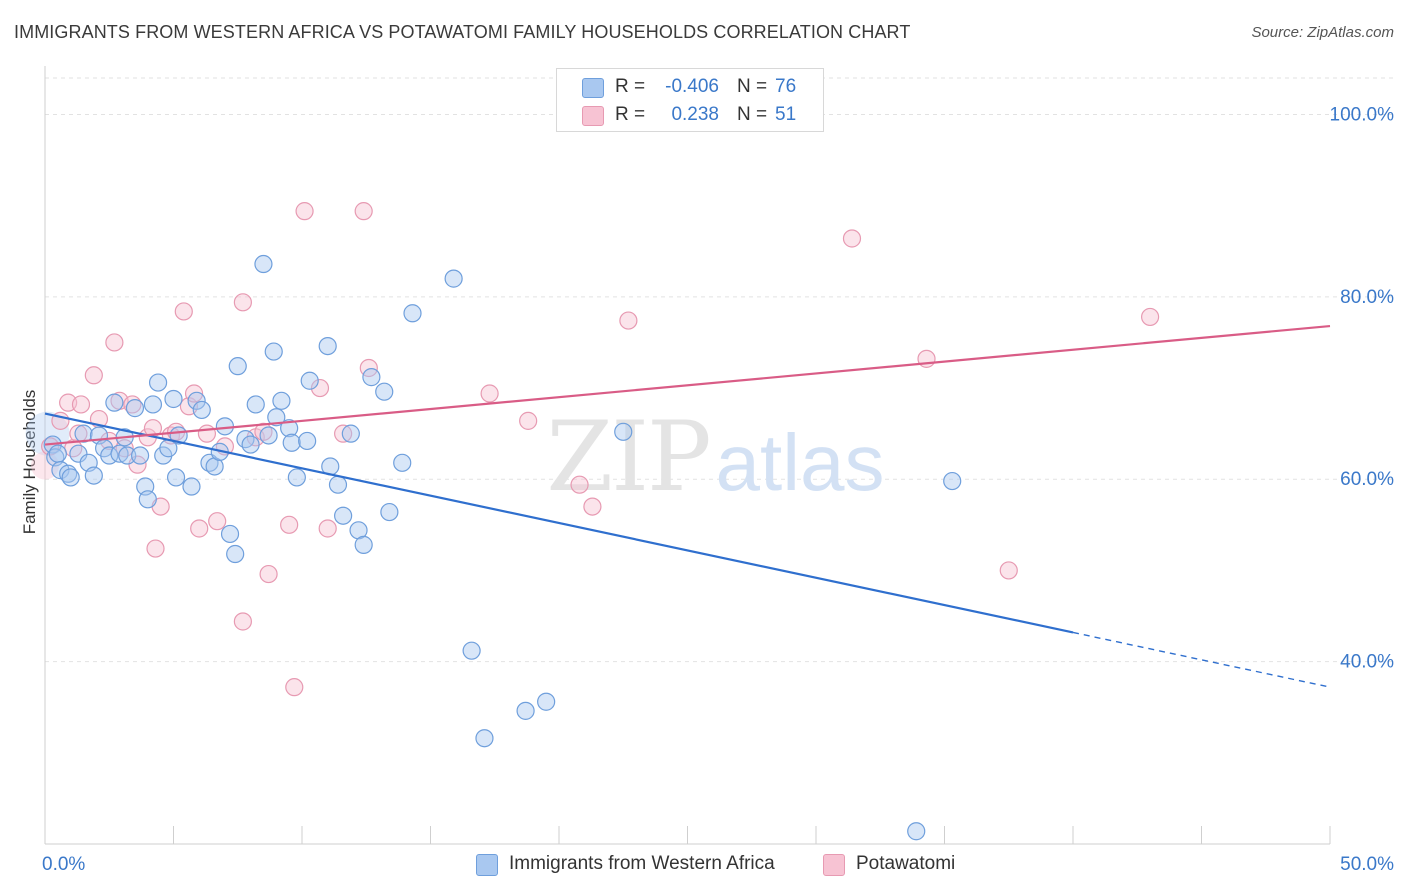 The width and height of the screenshot is (1406, 892). I want to click on legend-row-western-africa: R = -0.406 N = 76, so click(690, 87).